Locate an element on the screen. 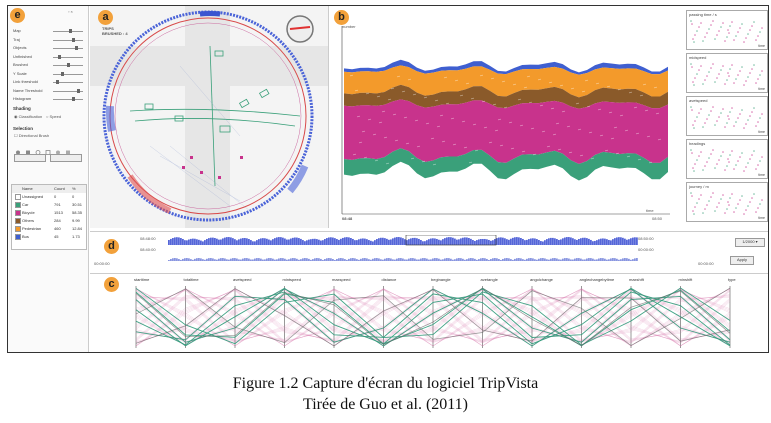 The image size is (771, 423). parallel-axis-label: starttime is located at coordinates (142, 279).